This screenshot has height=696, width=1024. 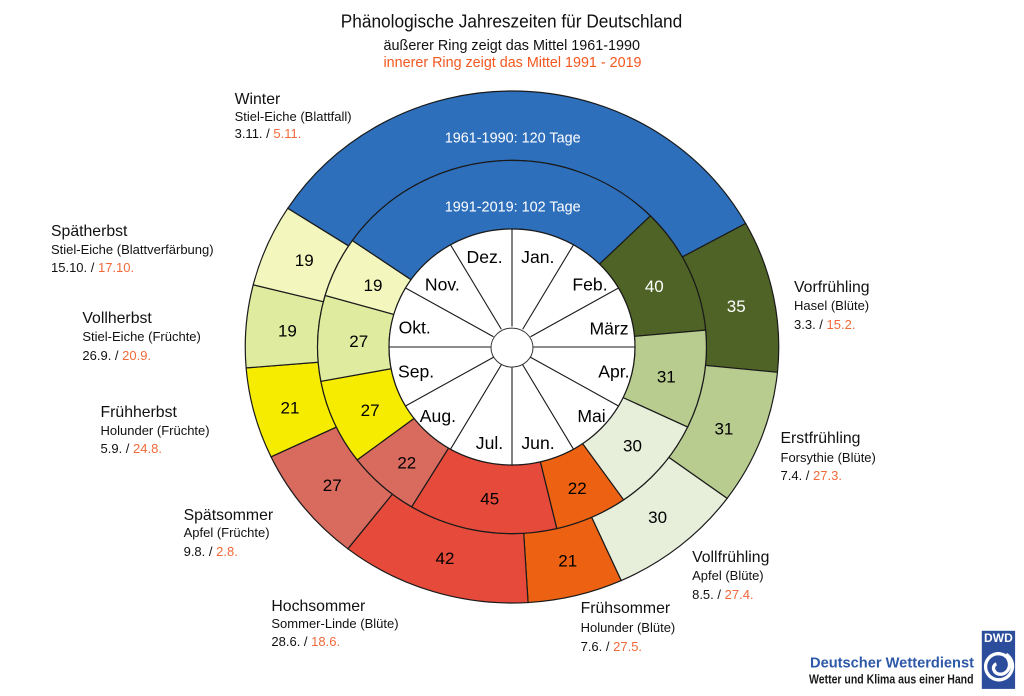 I want to click on svg-text: Mai, so click(x=591, y=416).